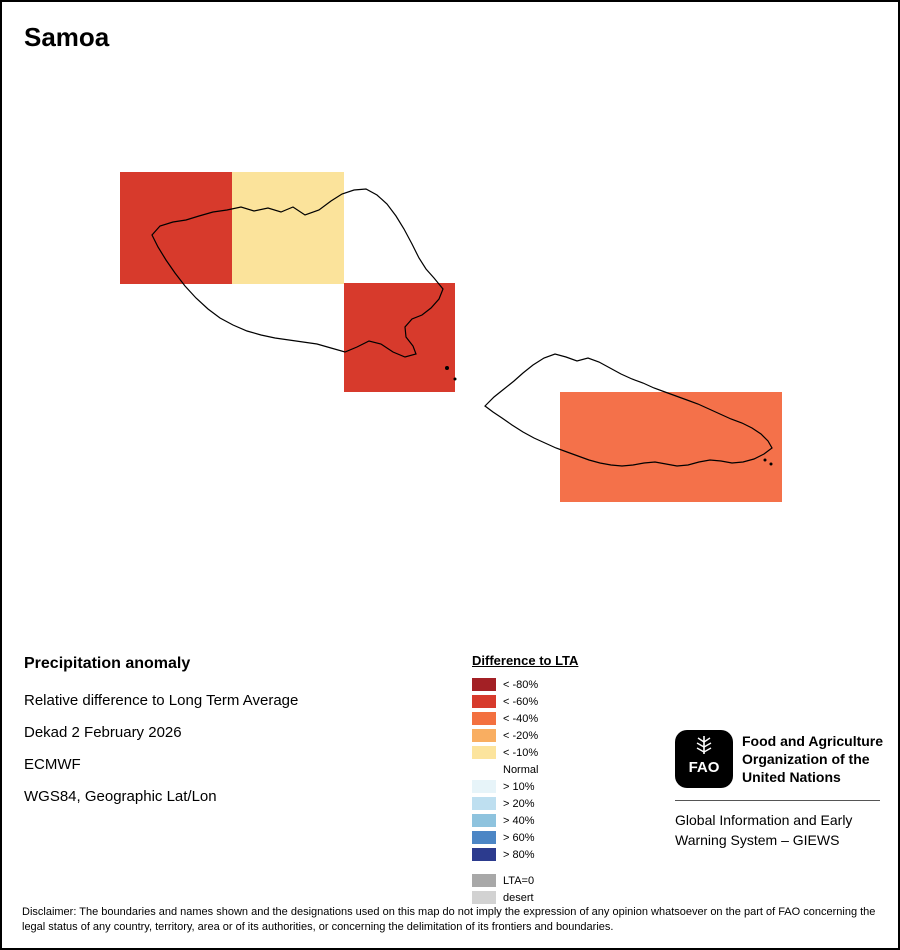 This screenshot has height=950, width=900. Describe the element at coordinates (704, 767) in the screenshot. I see `fao-logo-text: FAO` at that location.